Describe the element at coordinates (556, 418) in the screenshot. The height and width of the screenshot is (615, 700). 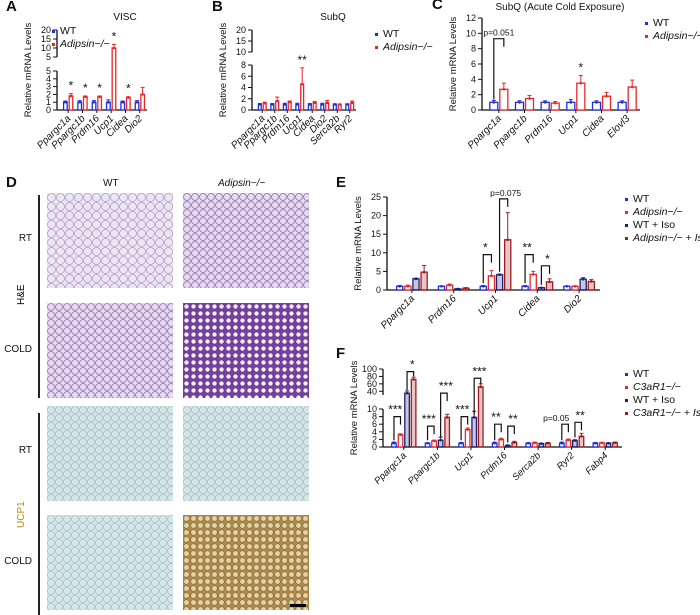
I see `significance-label: p=0.05` at that location.